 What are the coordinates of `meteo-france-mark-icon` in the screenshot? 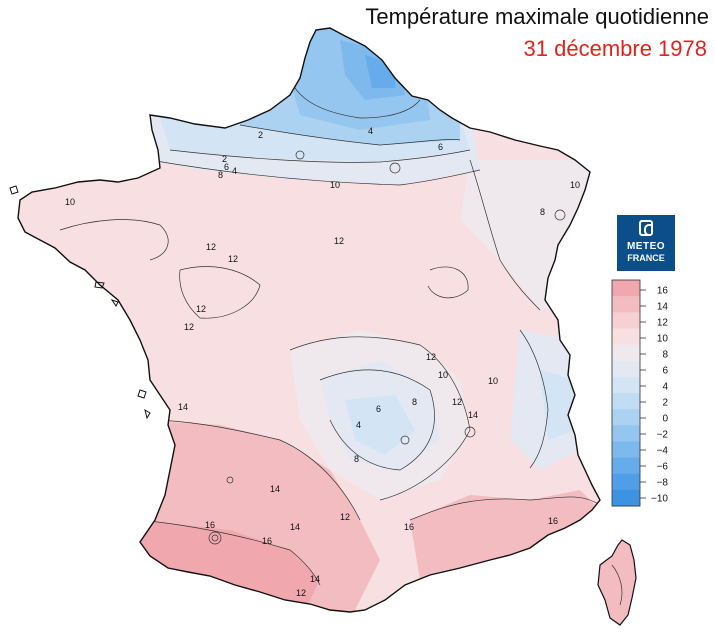 It's located at (646, 228).